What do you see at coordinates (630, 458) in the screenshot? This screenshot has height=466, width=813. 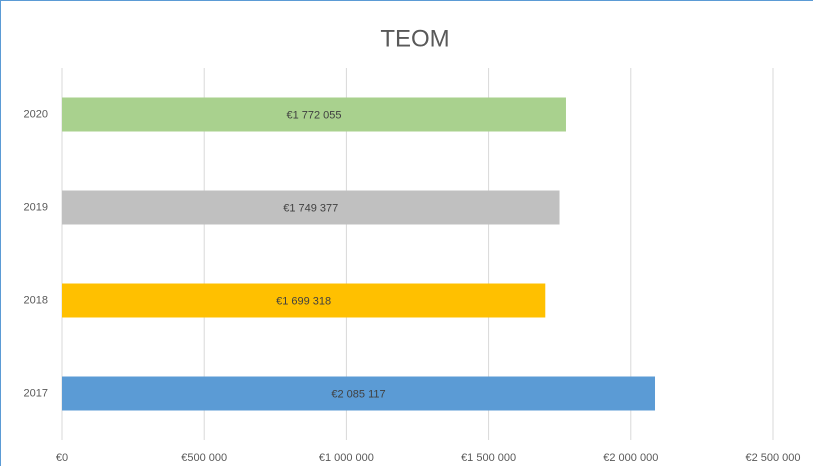 I see `x-tick-label: €2 000 000` at bounding box center [630, 458].